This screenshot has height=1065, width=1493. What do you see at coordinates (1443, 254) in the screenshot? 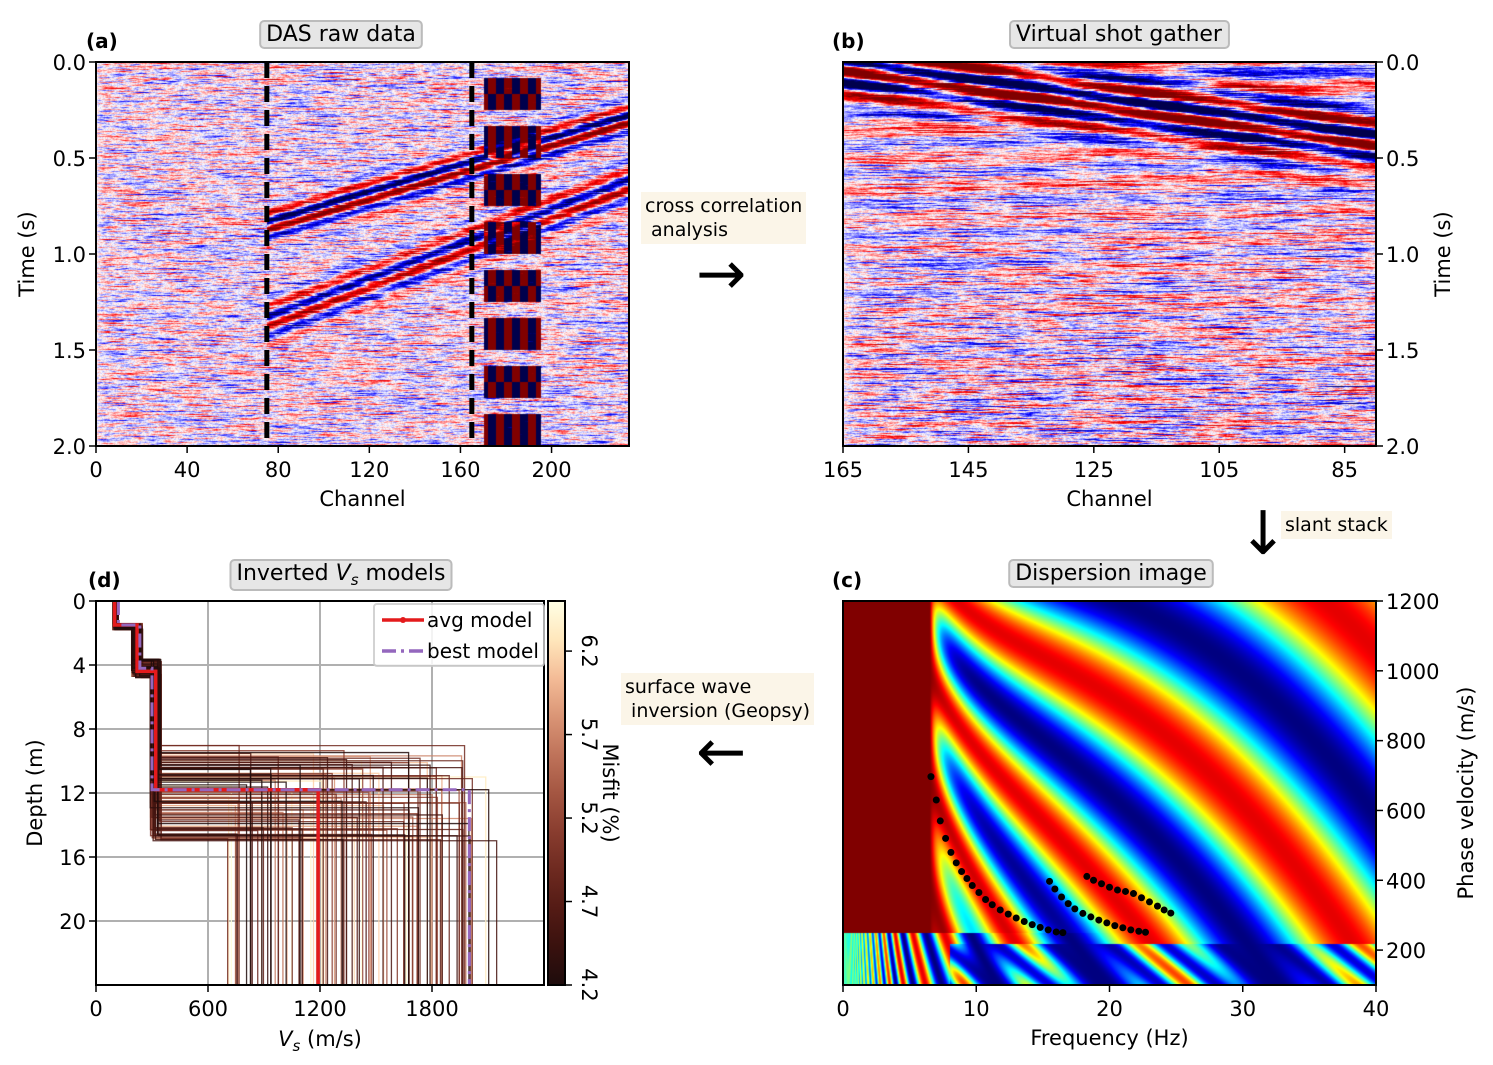
I see `y-axis-label: Time (s)` at bounding box center [1443, 254].